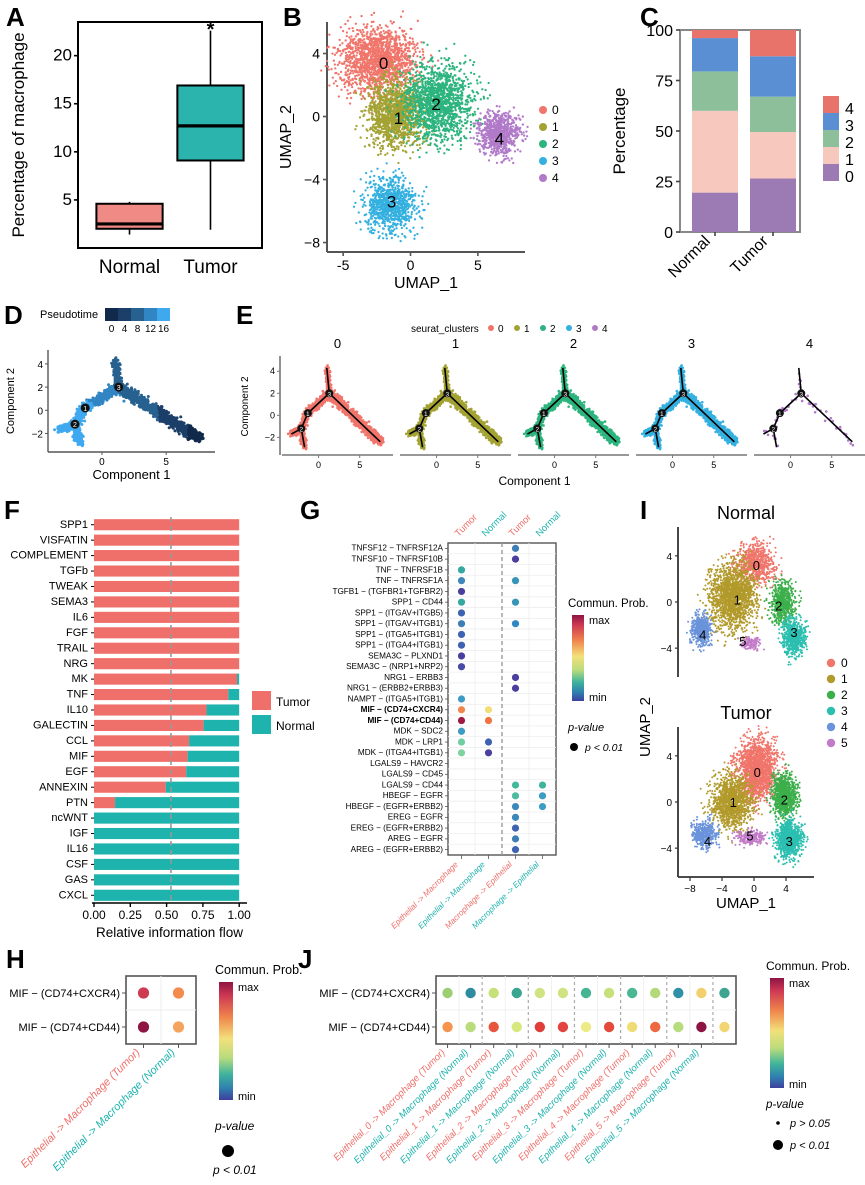  What do you see at coordinates (77, 633) in the screenshot?
I see `panel-f-category: FGF` at bounding box center [77, 633].